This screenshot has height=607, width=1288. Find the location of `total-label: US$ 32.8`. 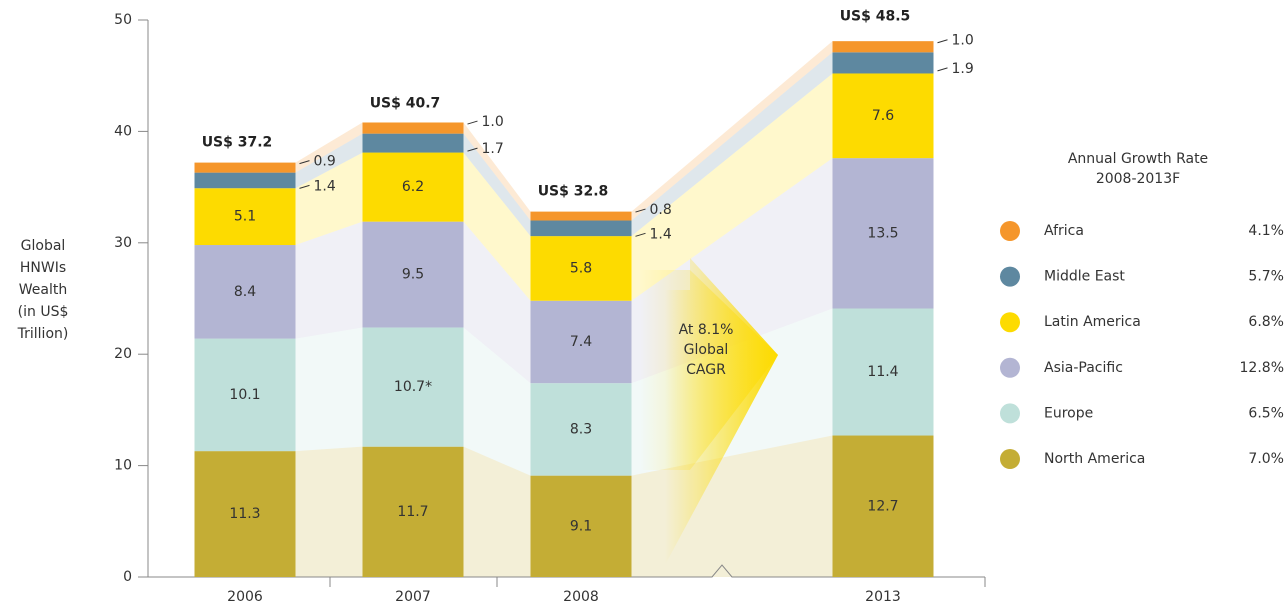

total-label: US$ 32.8 is located at coordinates (573, 192).